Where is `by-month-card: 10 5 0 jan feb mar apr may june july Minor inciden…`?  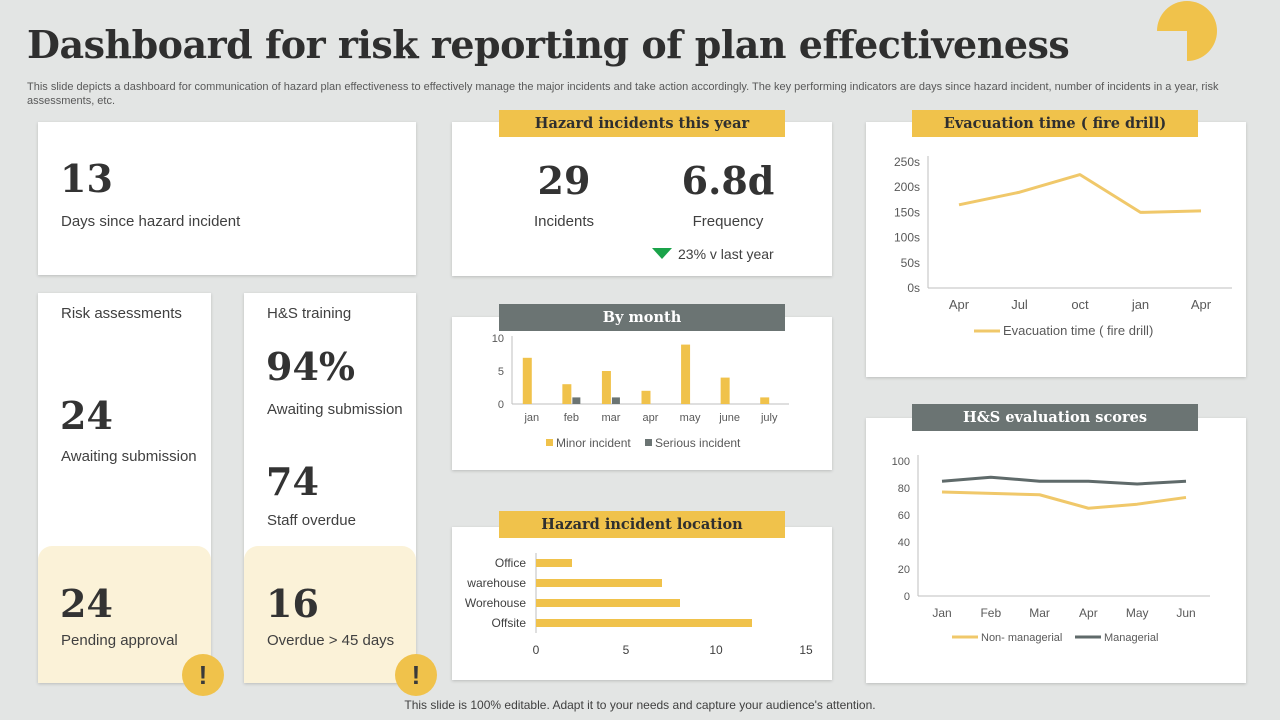 by-month-card: 10 5 0 jan feb mar apr may june july Minor inciden… is located at coordinates (642, 393).